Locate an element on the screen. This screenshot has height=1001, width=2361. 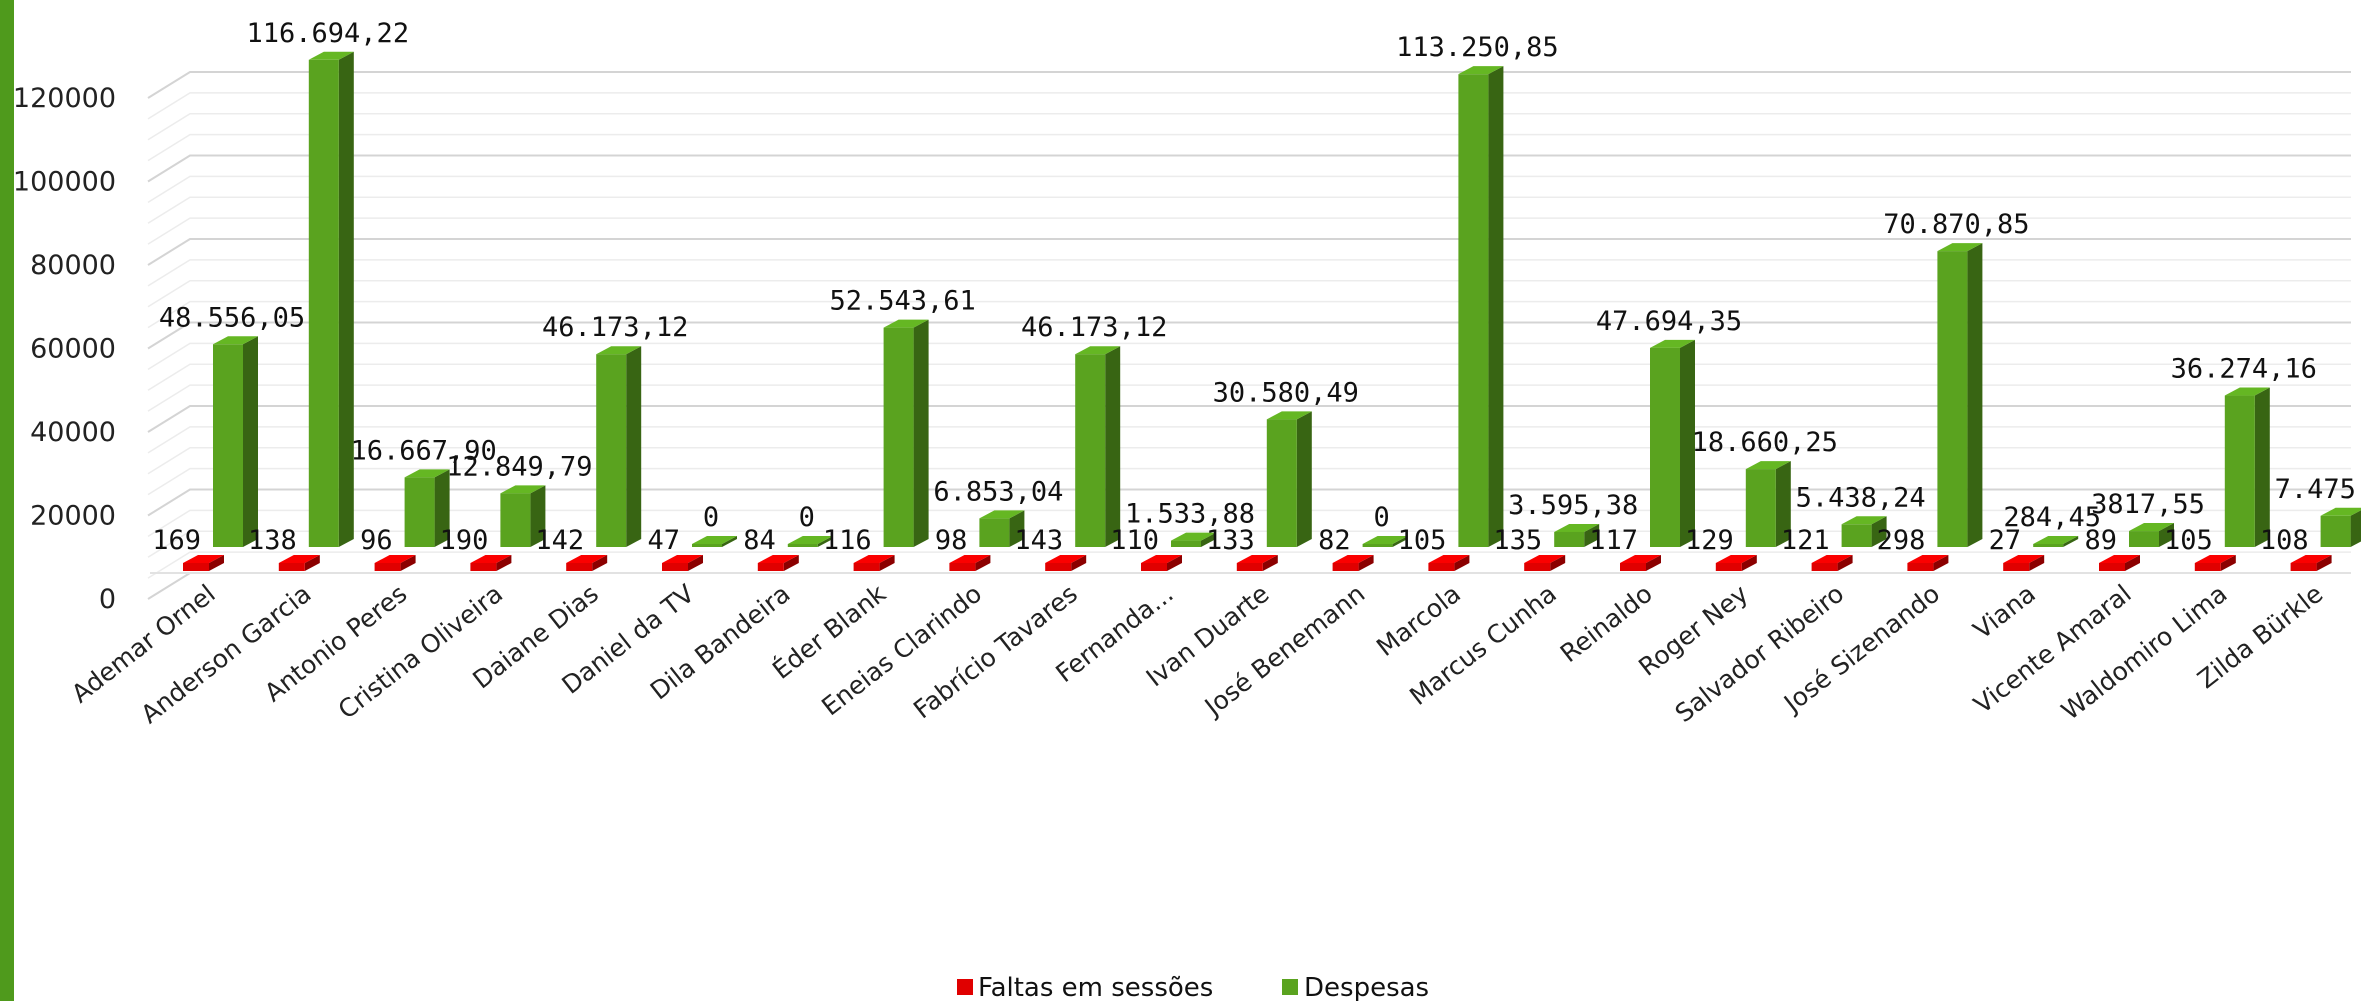
data-label-faltas: 47 is located at coordinates (663, 540).